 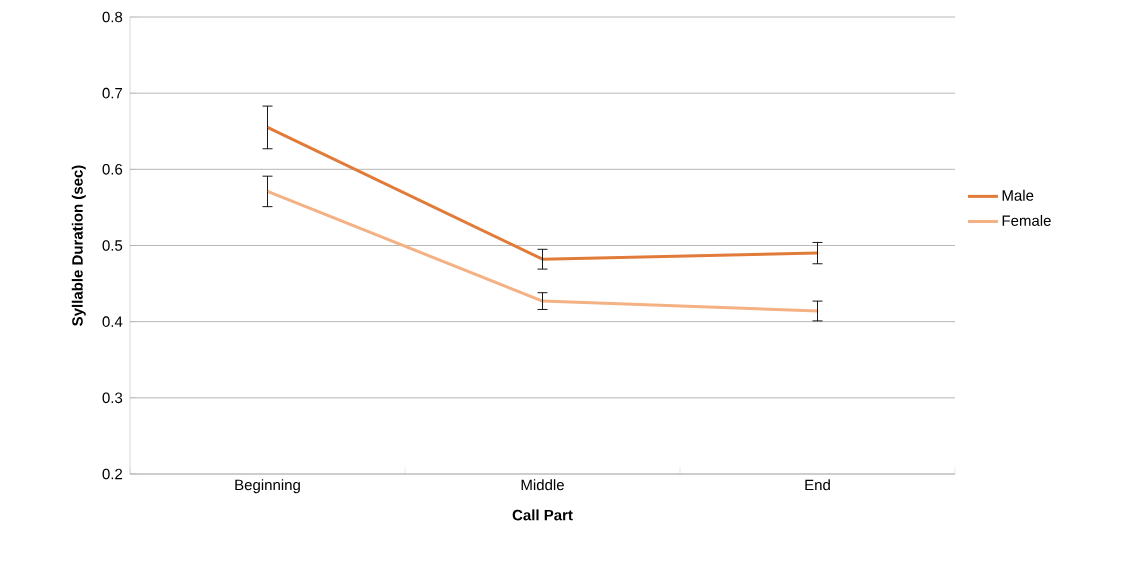 I want to click on x-tick-label: End, so click(x=817, y=485).